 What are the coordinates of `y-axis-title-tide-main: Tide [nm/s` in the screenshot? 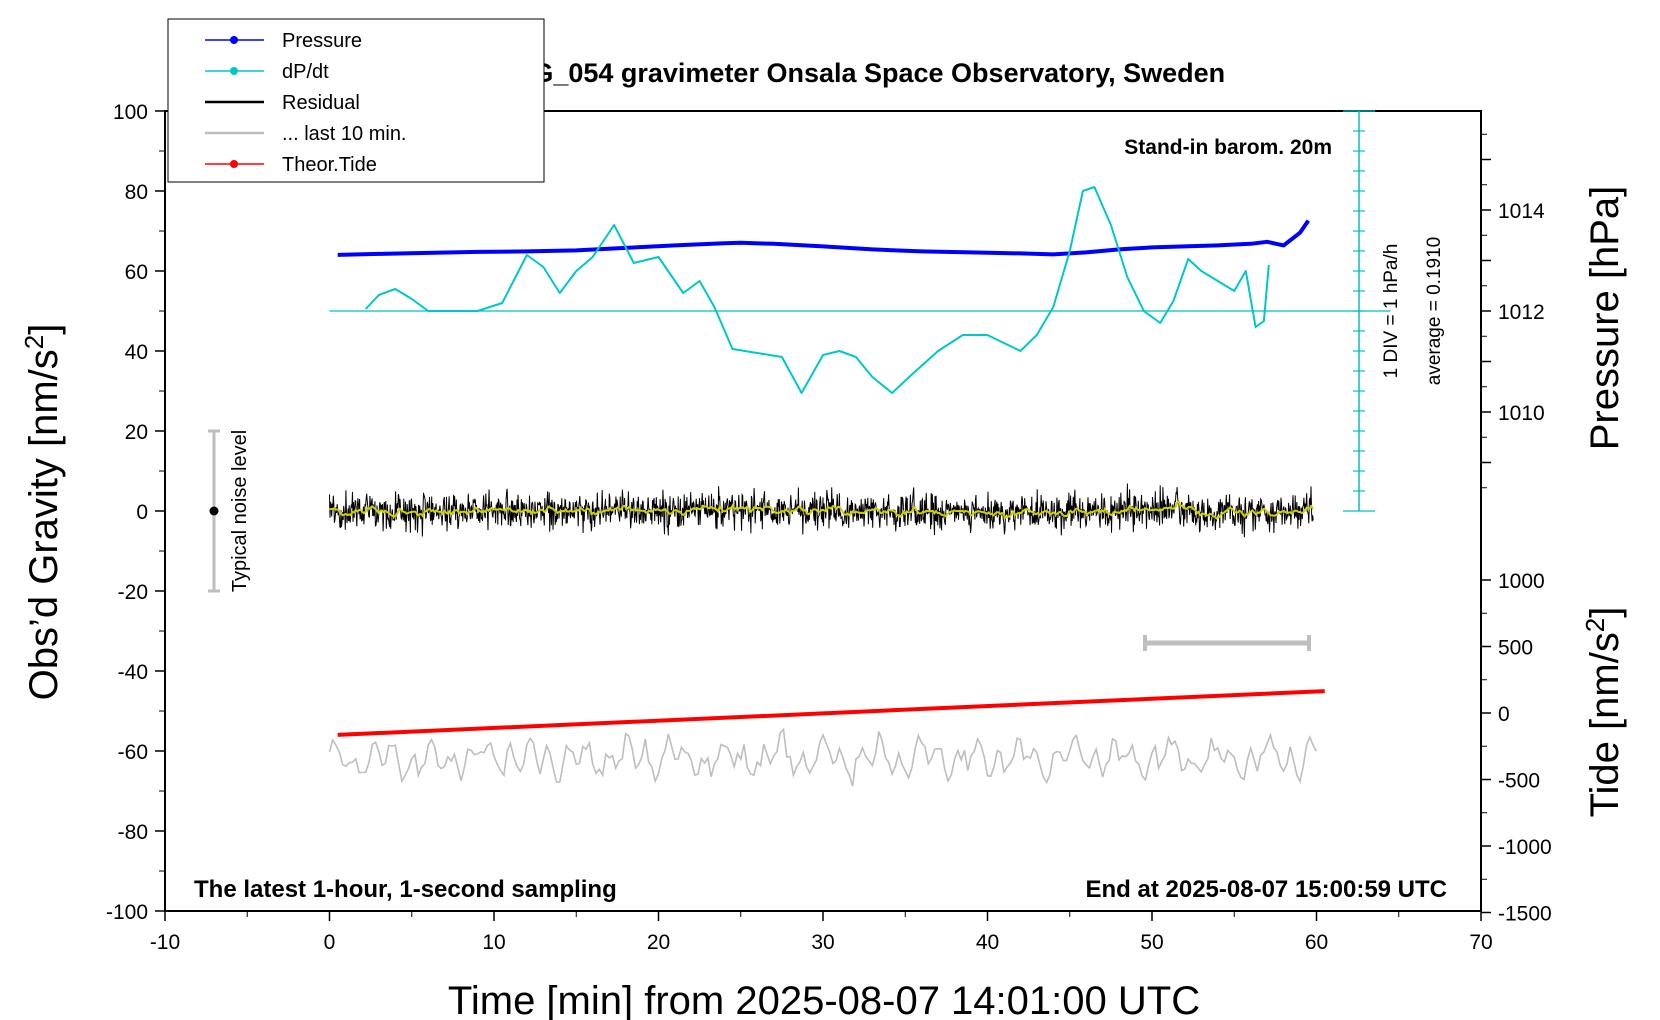 It's located at (1605, 724).